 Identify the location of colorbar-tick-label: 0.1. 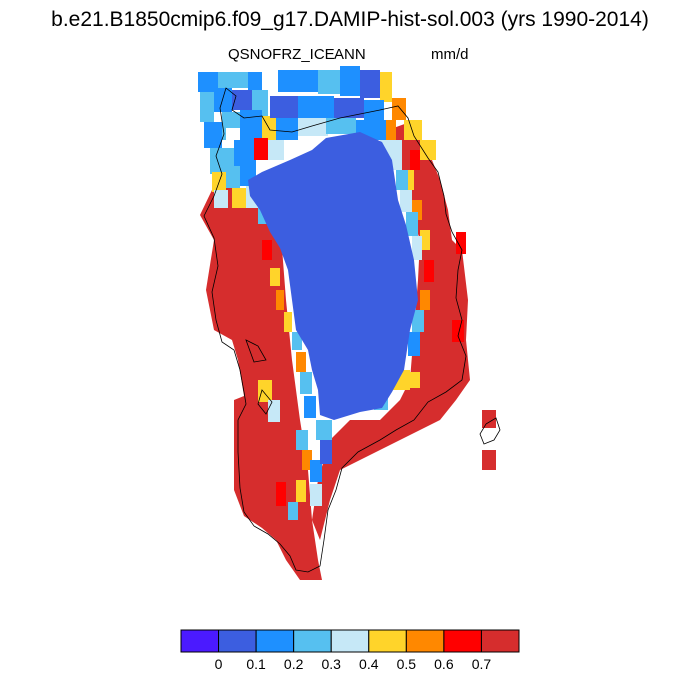
(255, 664).